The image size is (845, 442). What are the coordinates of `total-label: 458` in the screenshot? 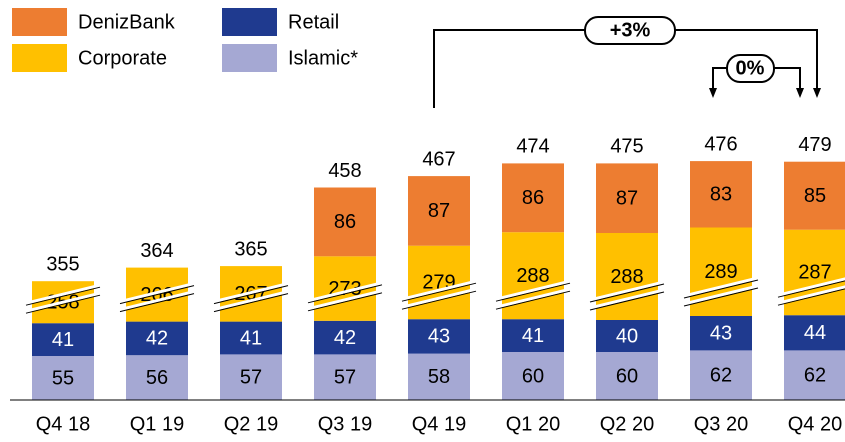 It's located at (344, 171).